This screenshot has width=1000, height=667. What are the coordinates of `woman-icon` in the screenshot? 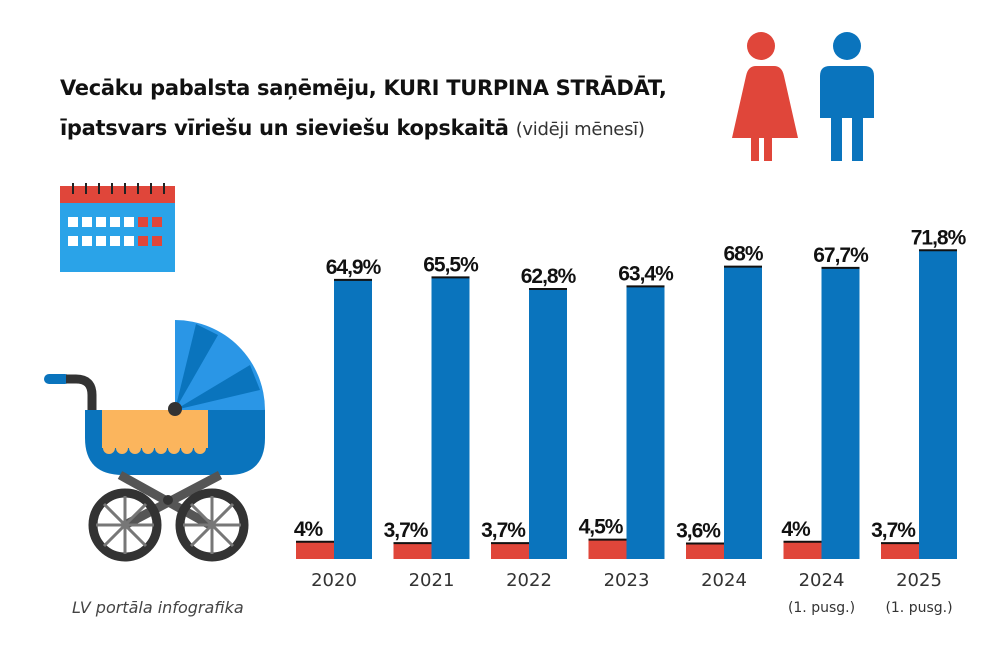 It's located at (765, 96).